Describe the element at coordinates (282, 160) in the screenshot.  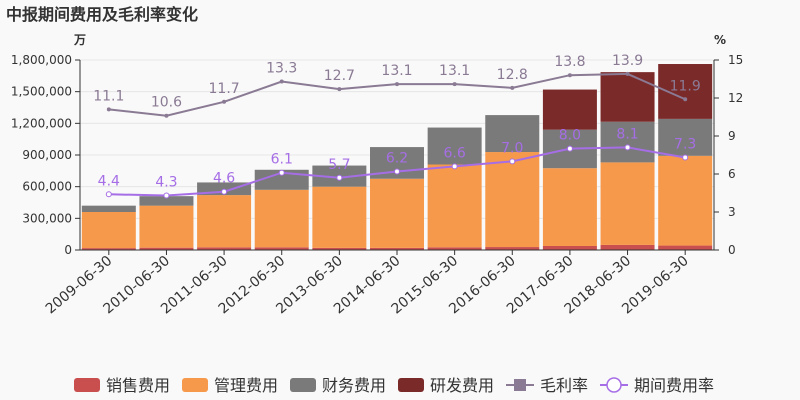
I see `data-label: 6.1` at that location.